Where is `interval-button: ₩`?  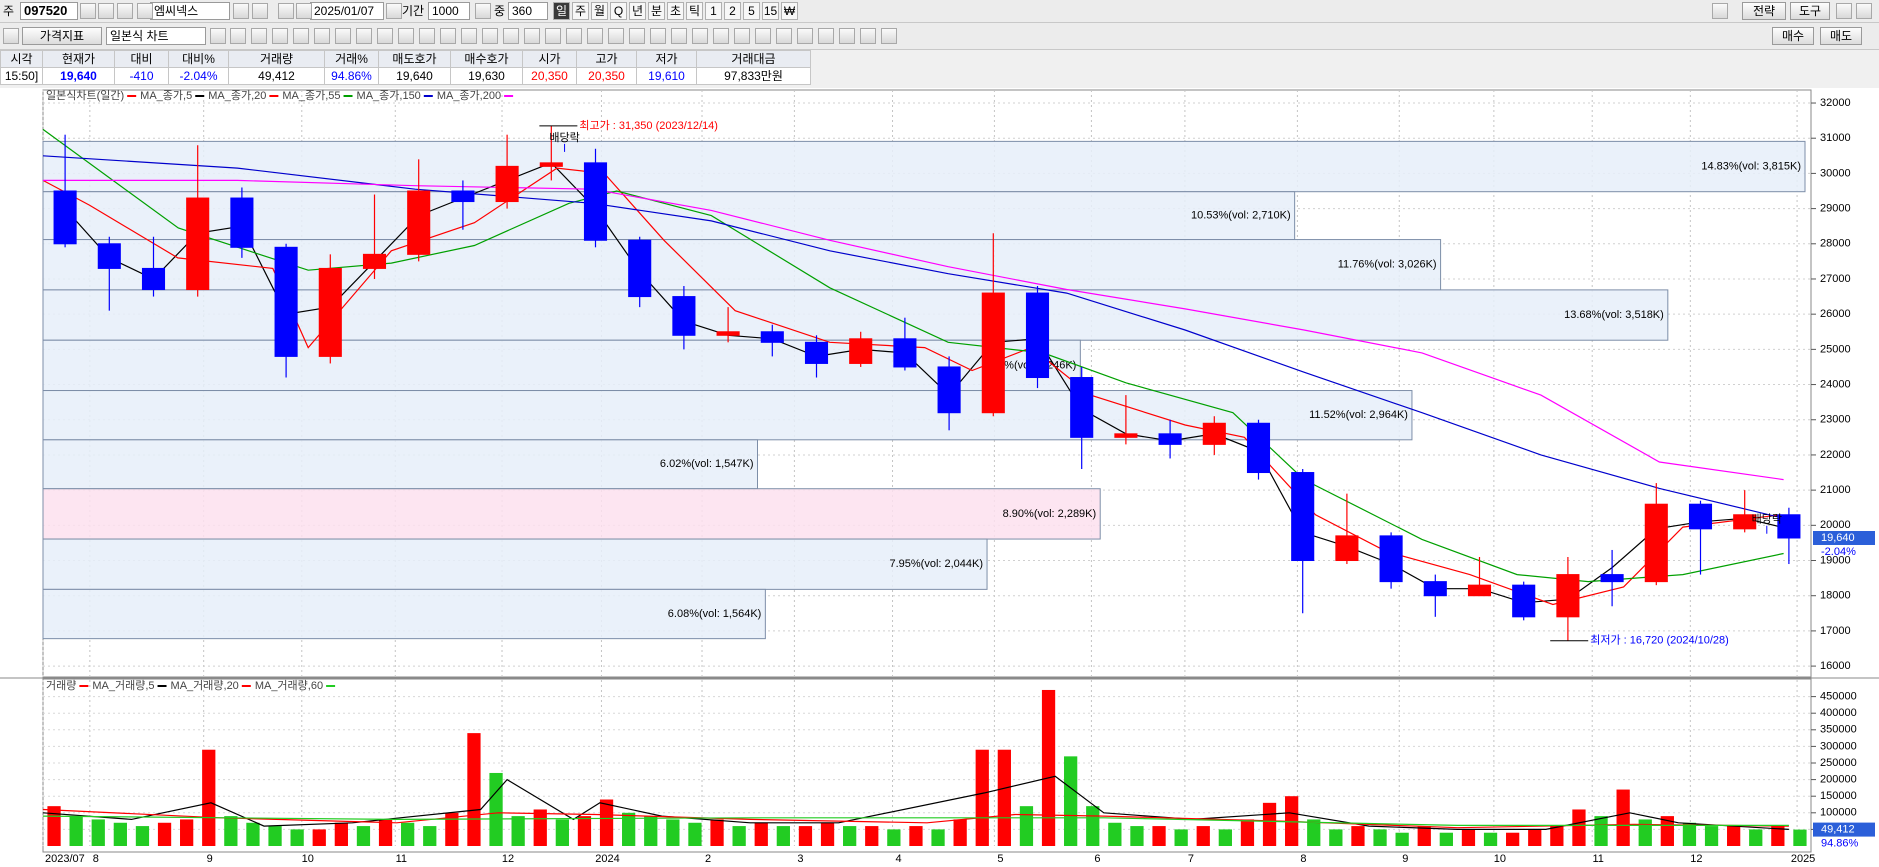 interval-button: ₩ is located at coordinates (789, 11).